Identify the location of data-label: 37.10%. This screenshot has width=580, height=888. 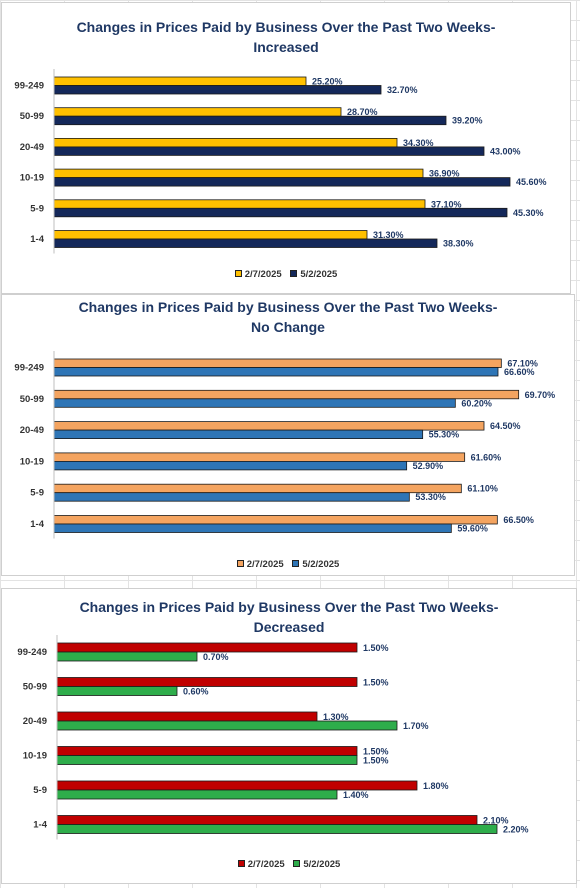
(446, 204).